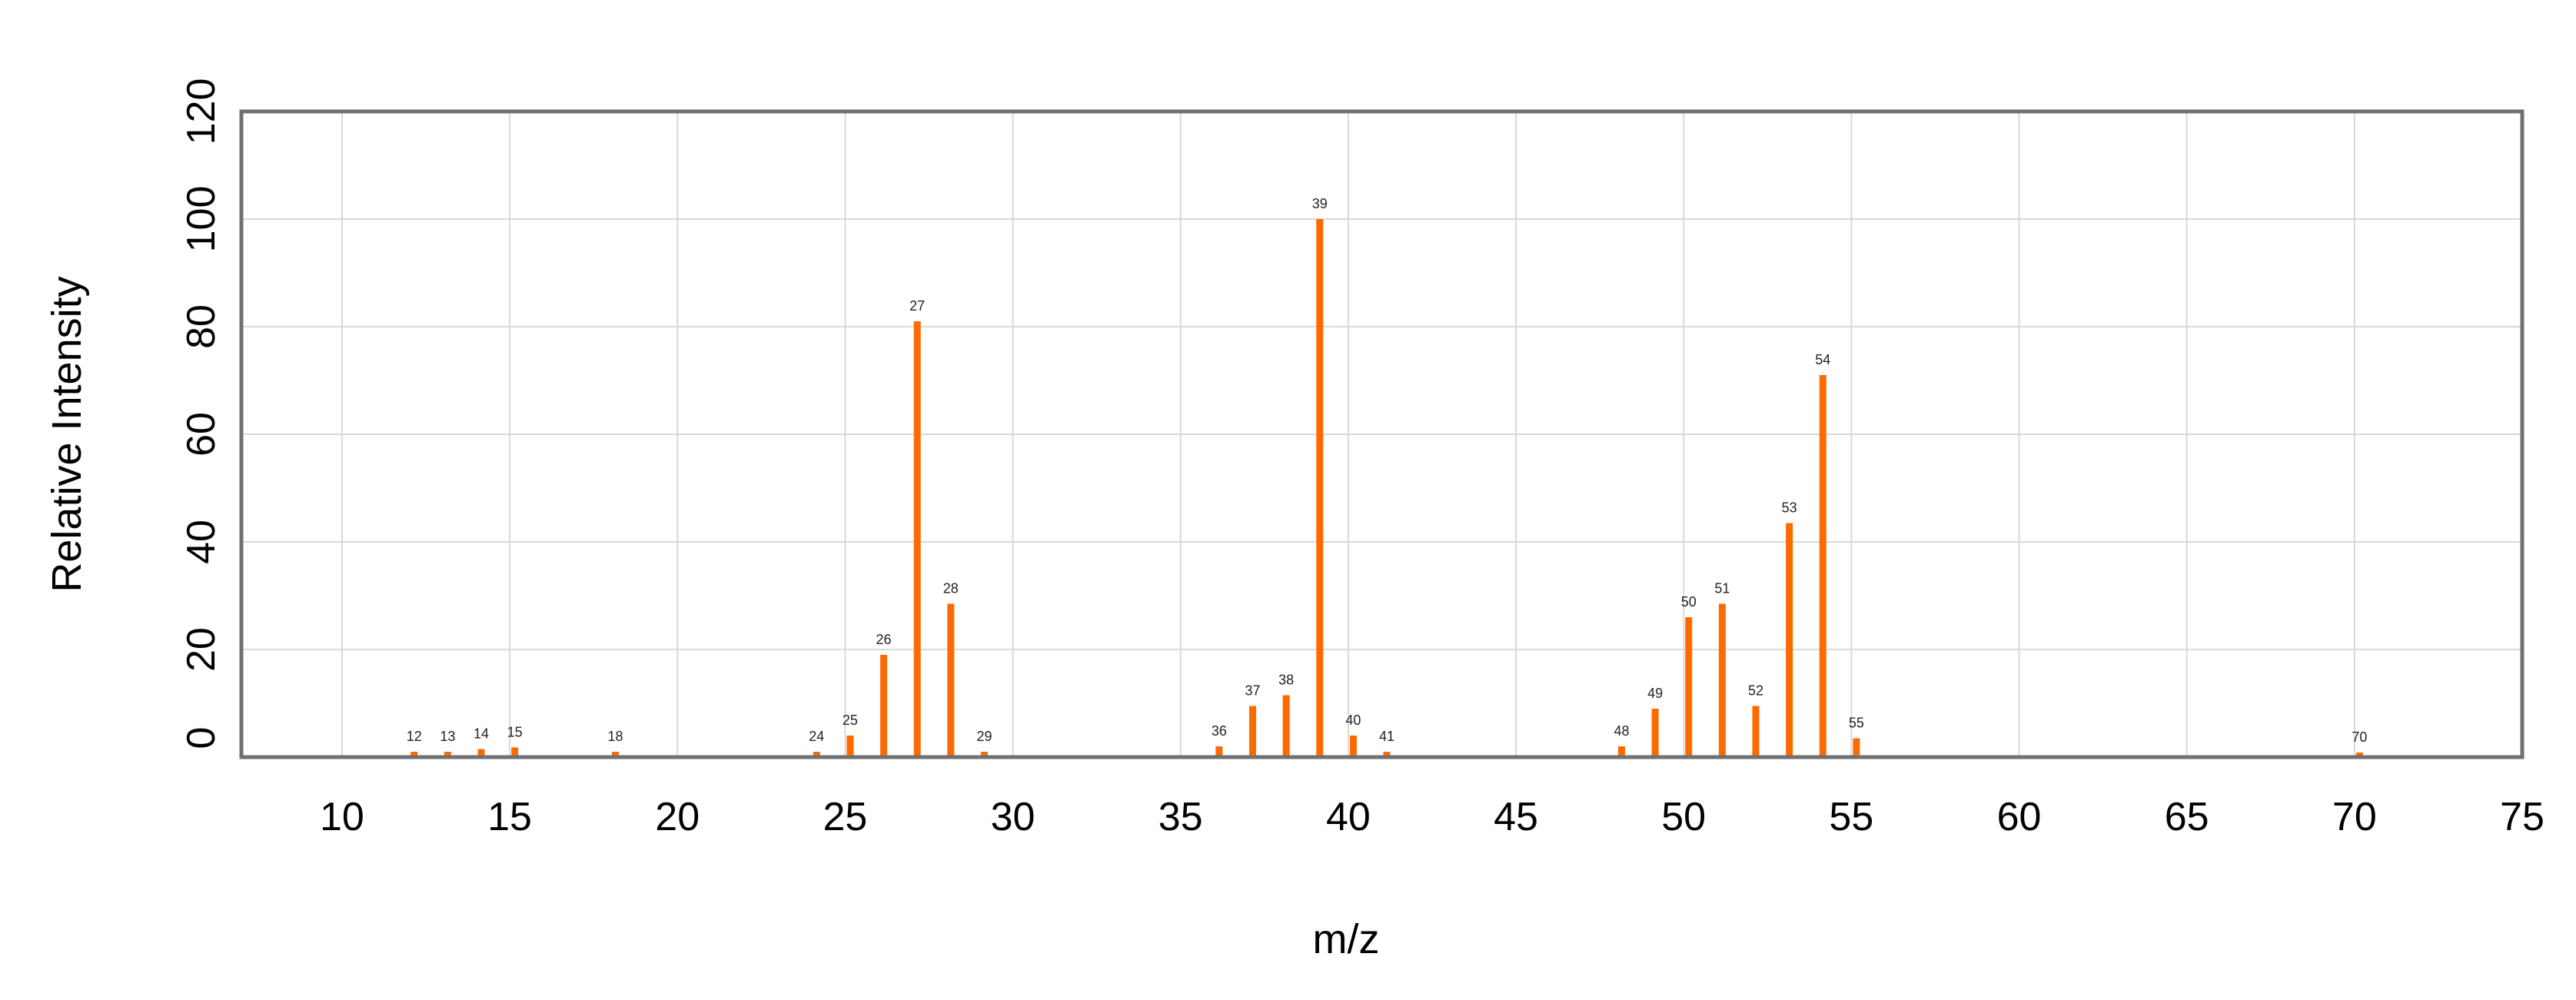 The height and width of the screenshot is (1000, 2576). What do you see at coordinates (1013, 817) in the screenshot?
I see `x-tick-label-30: 30` at bounding box center [1013, 817].